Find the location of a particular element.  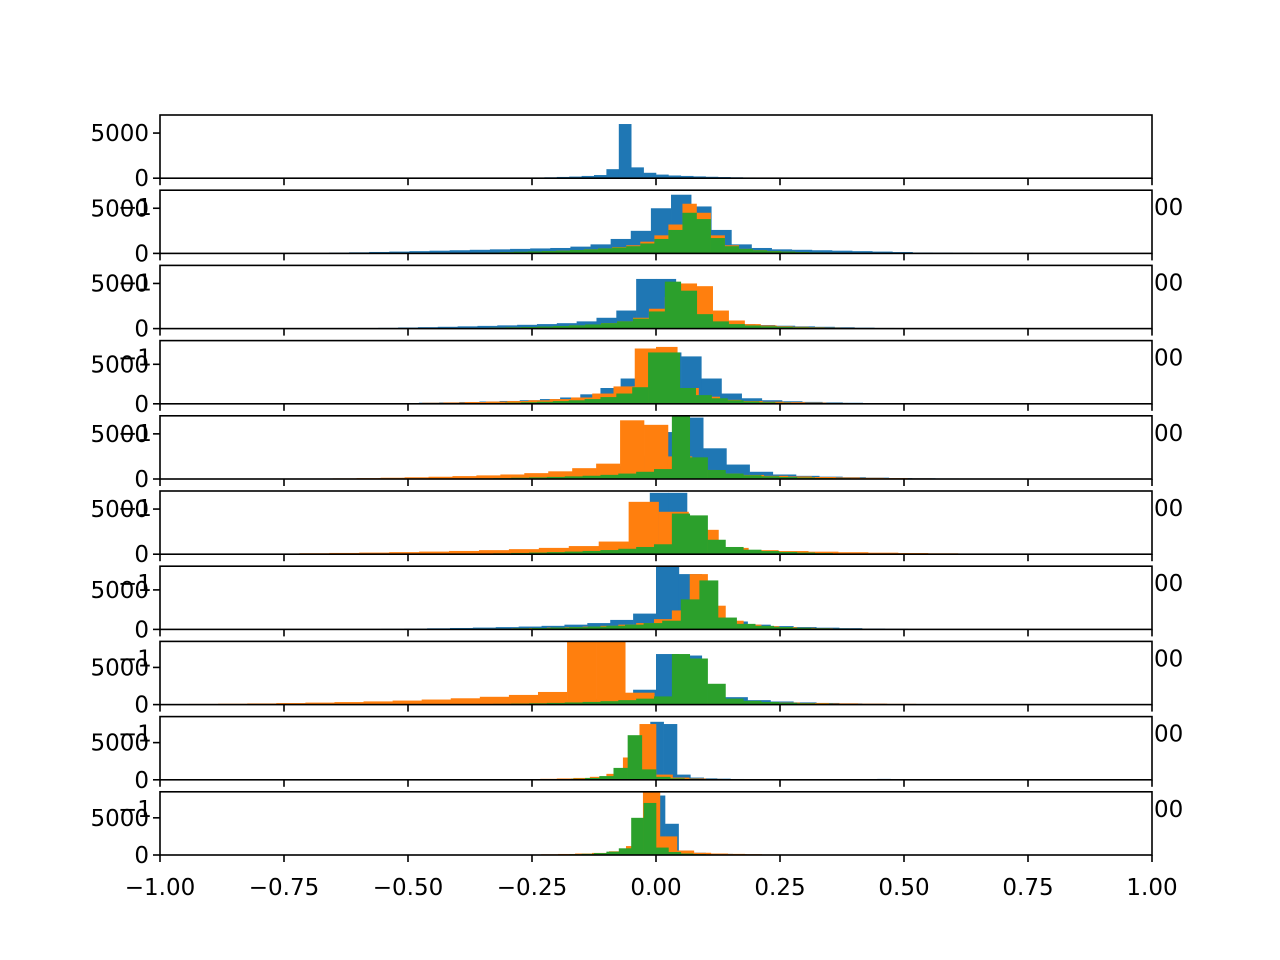

x-tick-label: 0.50 is located at coordinates (903, 888).